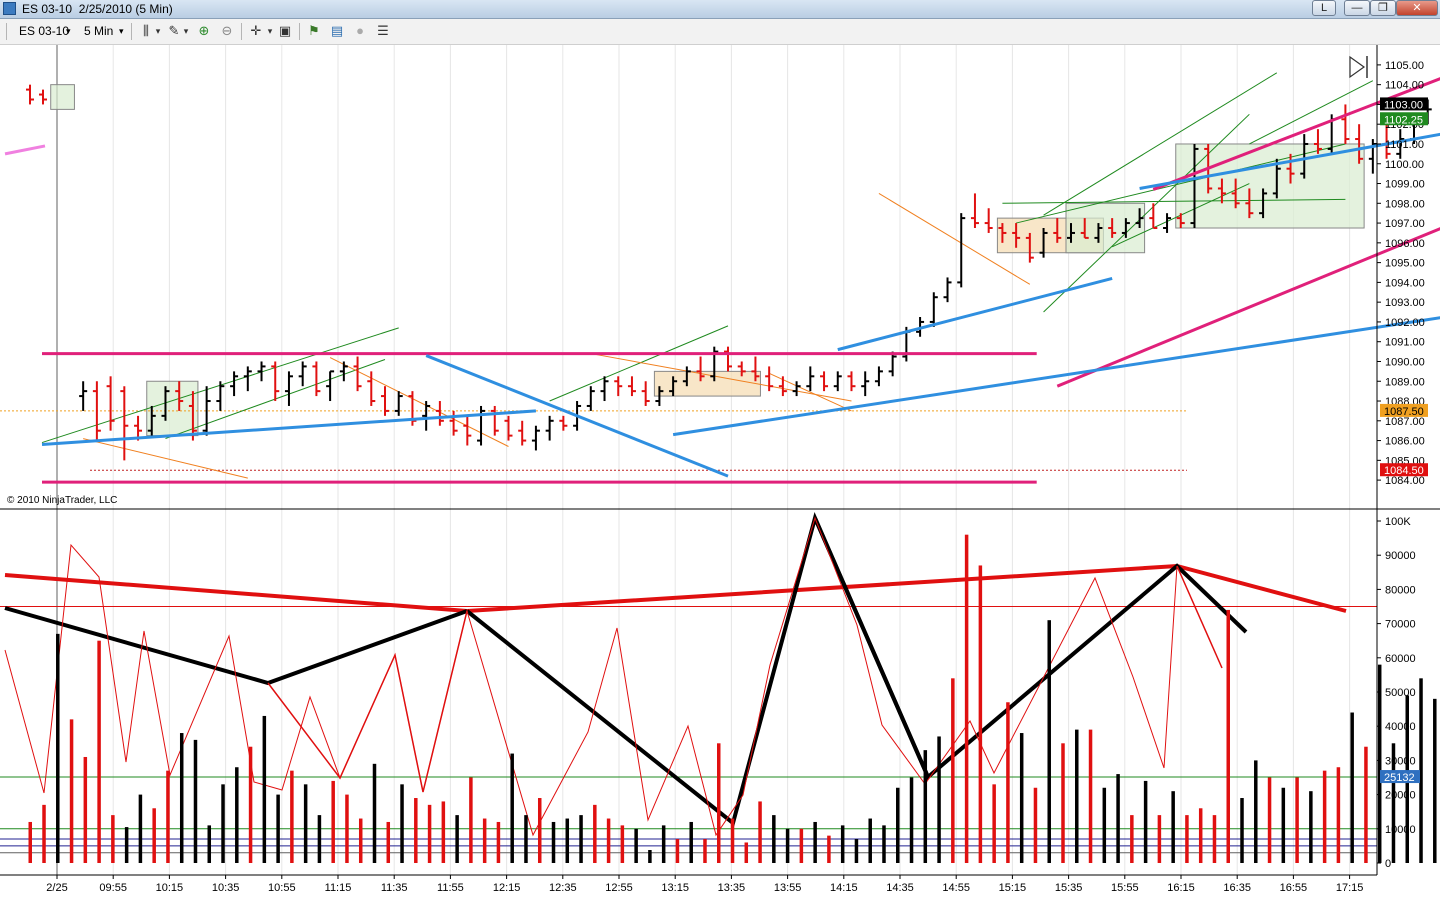  I want to click on price-tick-label: 1087.00, so click(1405, 422).